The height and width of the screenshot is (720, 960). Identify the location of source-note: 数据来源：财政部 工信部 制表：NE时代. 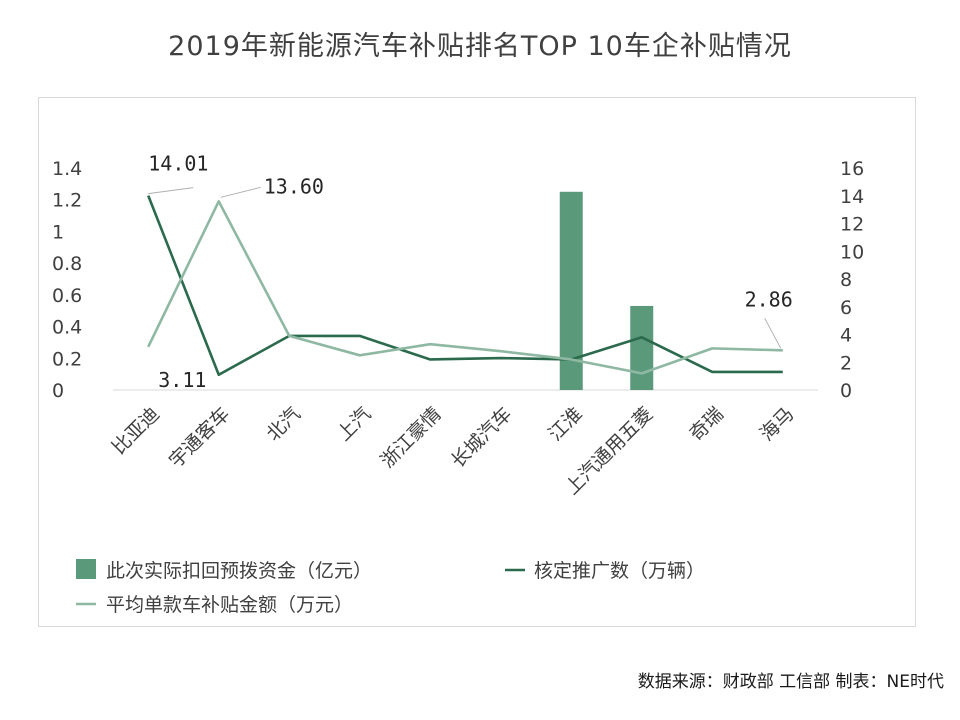
(790, 682).